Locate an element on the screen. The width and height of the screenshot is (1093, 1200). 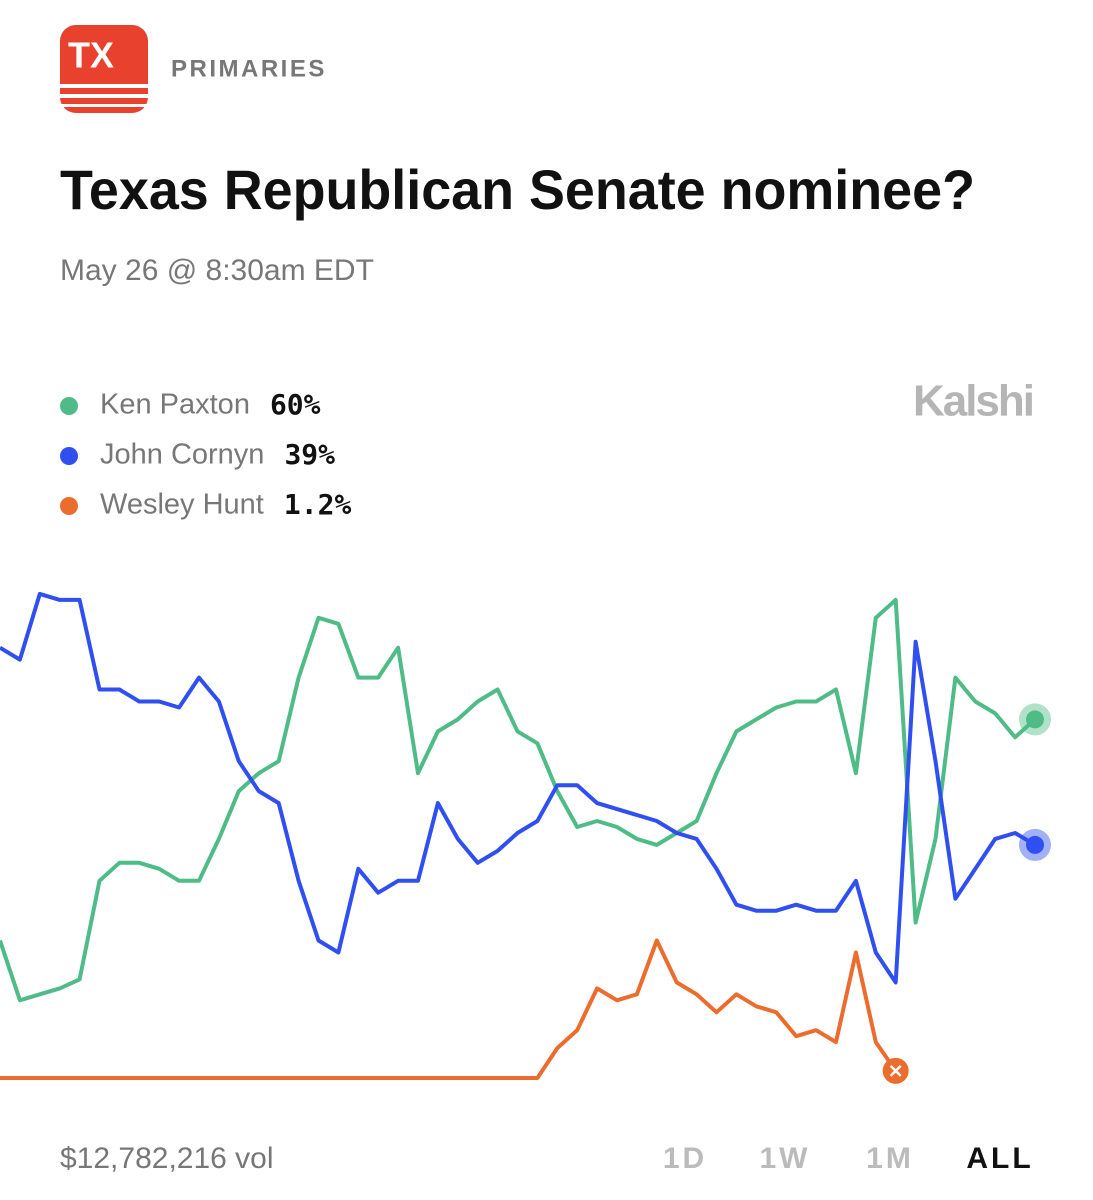
range-button: ALL is located at coordinates (999, 1158).